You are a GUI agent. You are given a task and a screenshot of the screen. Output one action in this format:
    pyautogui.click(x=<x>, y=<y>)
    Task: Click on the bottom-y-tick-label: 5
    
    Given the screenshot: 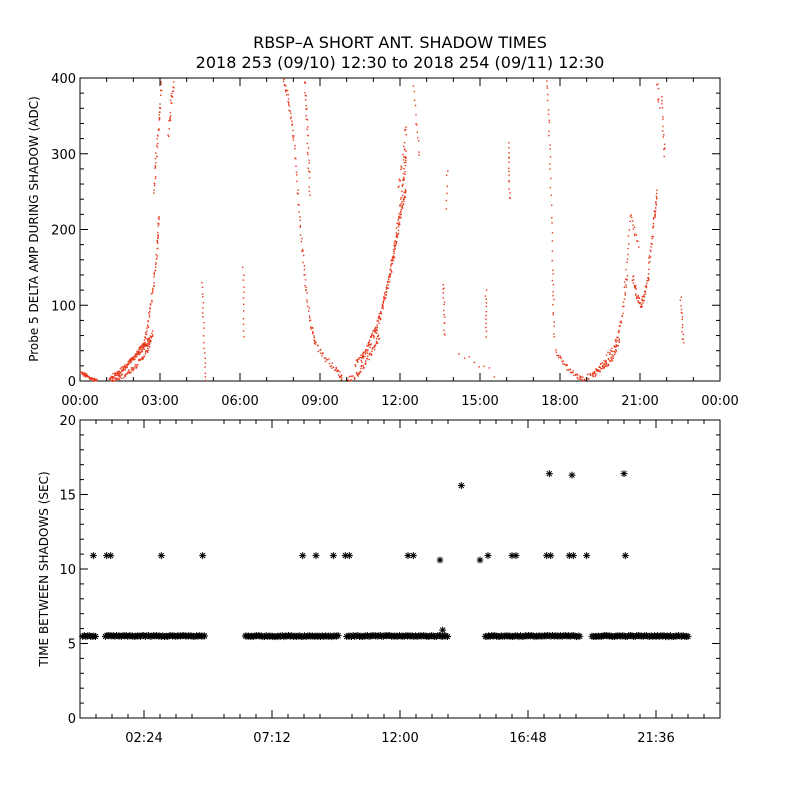 What is the action you would take?
    pyautogui.click(x=72, y=645)
    